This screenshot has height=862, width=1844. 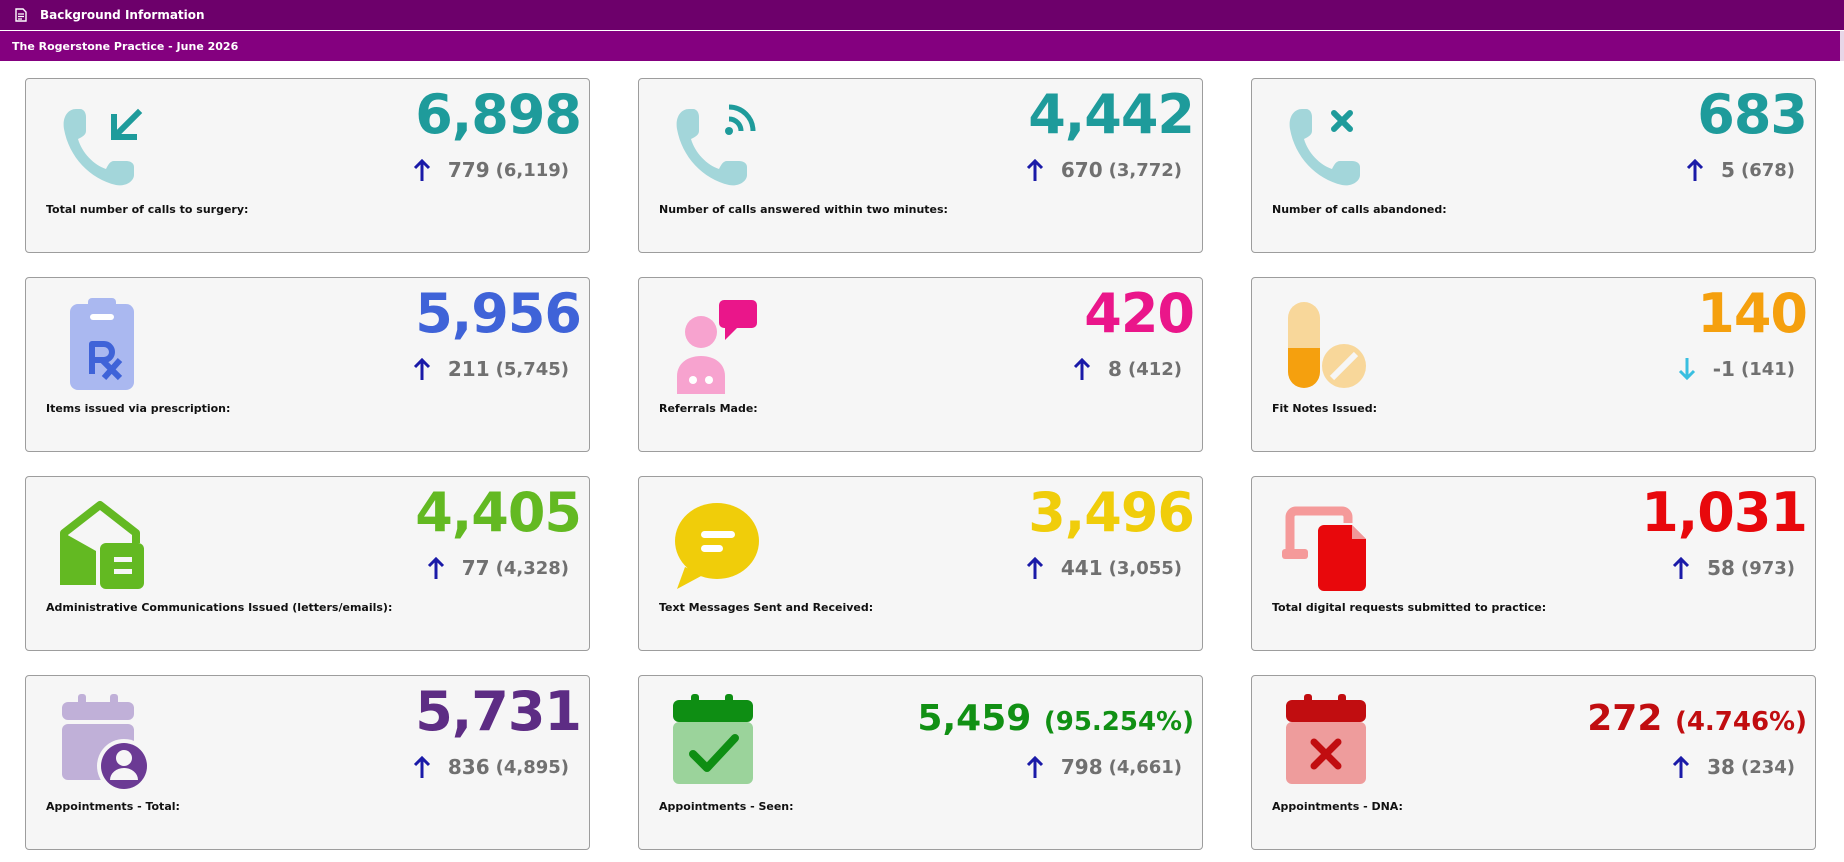 What do you see at coordinates (1081, 767) in the screenshot?
I see `kpi-delta: 798` at bounding box center [1081, 767].